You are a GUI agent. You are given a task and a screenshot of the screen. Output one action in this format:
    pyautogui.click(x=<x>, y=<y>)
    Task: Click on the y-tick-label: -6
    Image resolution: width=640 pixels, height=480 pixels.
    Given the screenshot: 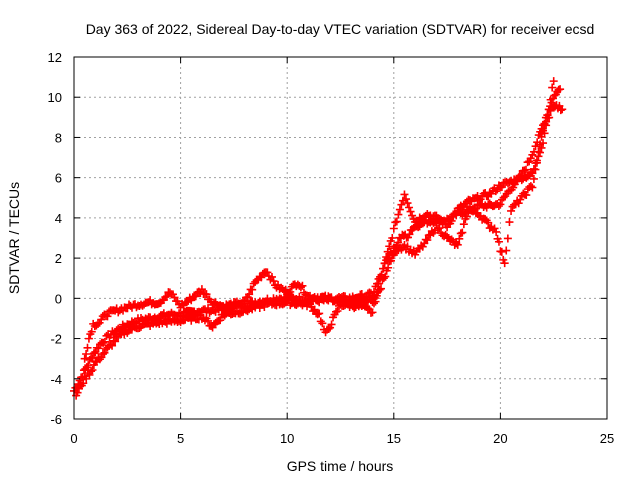 What is the action you would take?
    pyautogui.click(x=56, y=419)
    